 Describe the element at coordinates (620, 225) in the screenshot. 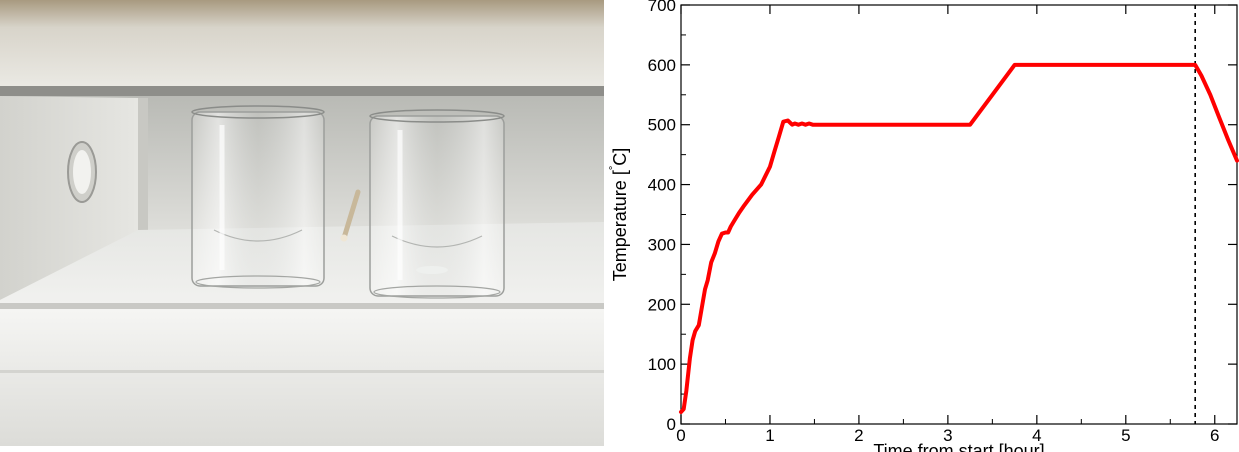

I see `y-axis-label-main: Temperature [` at that location.